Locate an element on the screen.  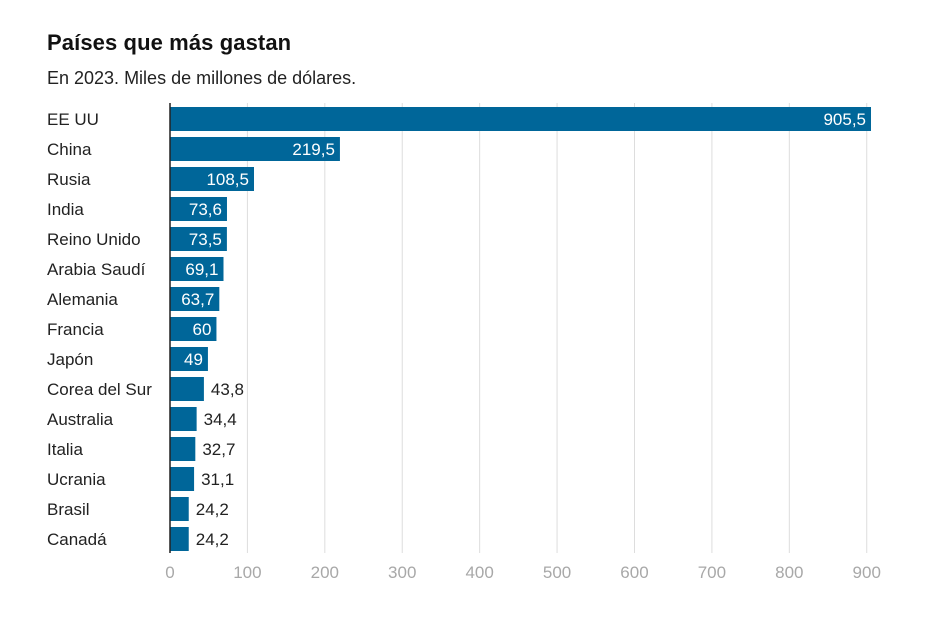
bar-value-label: 34,4 is located at coordinates (220, 419).